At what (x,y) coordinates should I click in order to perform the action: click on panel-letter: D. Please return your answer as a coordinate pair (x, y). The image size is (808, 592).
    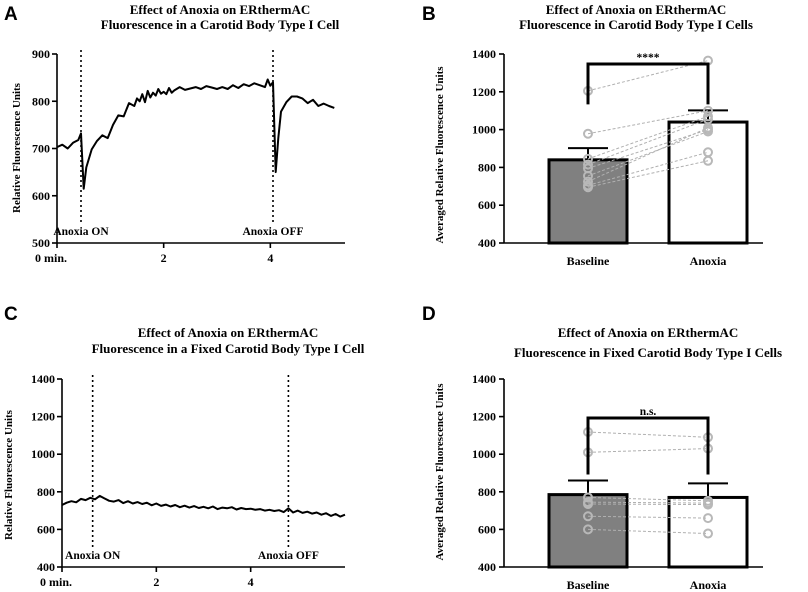
    Looking at the image, I should click on (429, 314).